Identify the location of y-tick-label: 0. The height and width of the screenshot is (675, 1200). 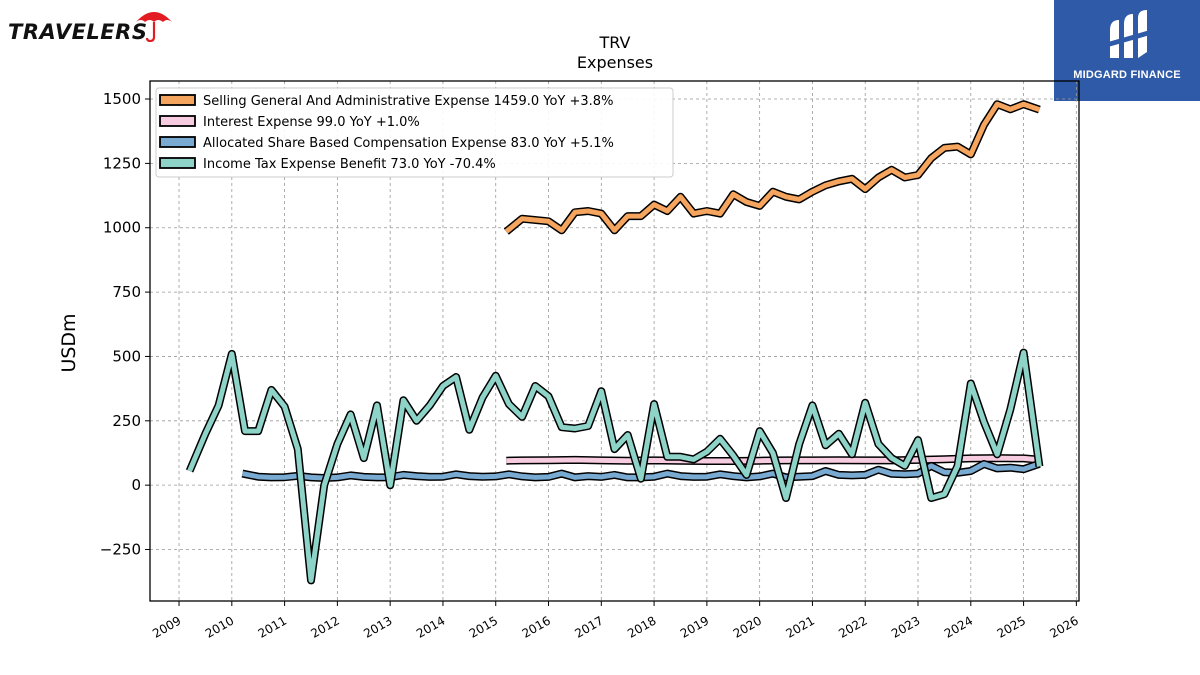
(136, 485).